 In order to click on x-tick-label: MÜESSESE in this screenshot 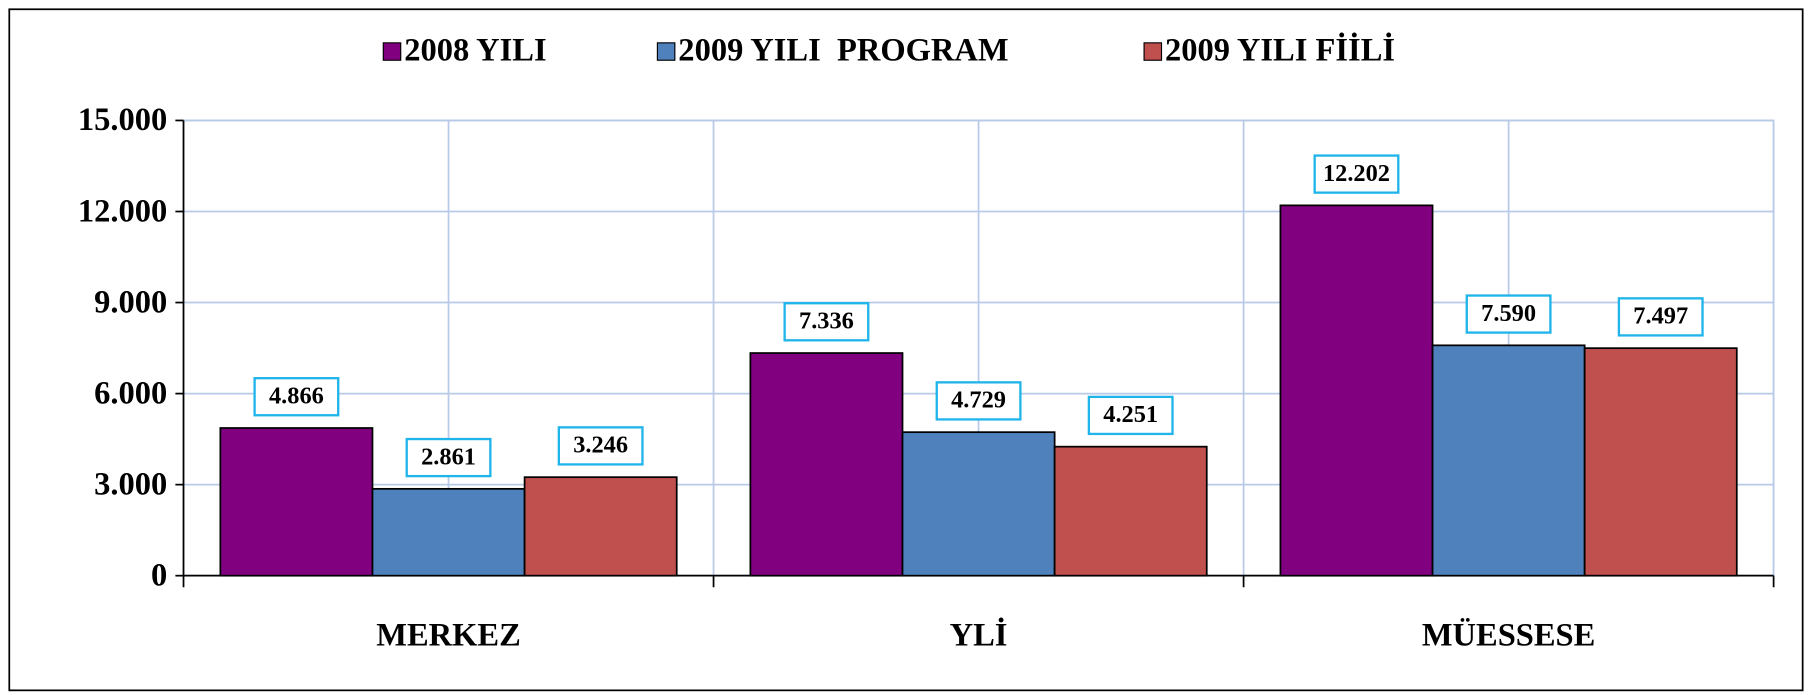, I will do `click(1508, 636)`.